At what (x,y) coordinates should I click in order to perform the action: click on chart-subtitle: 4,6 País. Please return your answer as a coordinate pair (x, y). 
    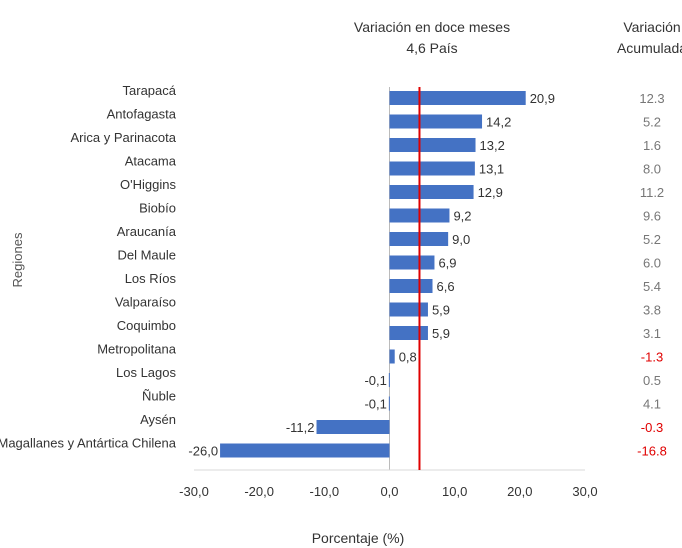
    Looking at the image, I should click on (431, 48).